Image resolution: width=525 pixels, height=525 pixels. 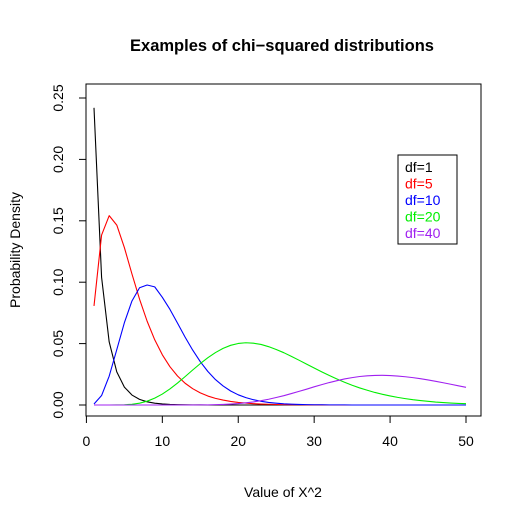 What do you see at coordinates (423, 217) in the screenshot?
I see `legend-entry: df=20` at bounding box center [423, 217].